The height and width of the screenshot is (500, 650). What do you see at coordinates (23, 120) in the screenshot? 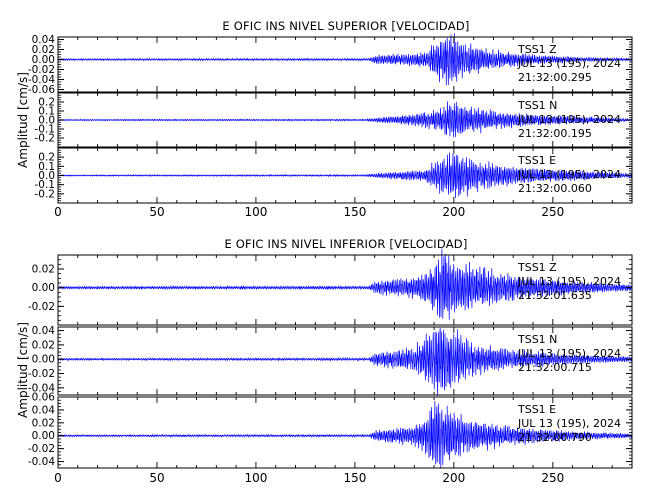
I see `ylabel-nivel-superior: Amplitud [cm/s]` at bounding box center [23, 120].